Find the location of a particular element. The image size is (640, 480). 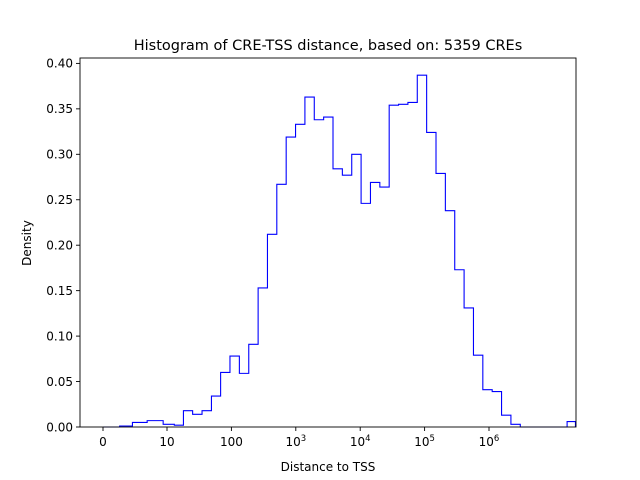

y-tick-label: 0.20 is located at coordinates (59, 246).